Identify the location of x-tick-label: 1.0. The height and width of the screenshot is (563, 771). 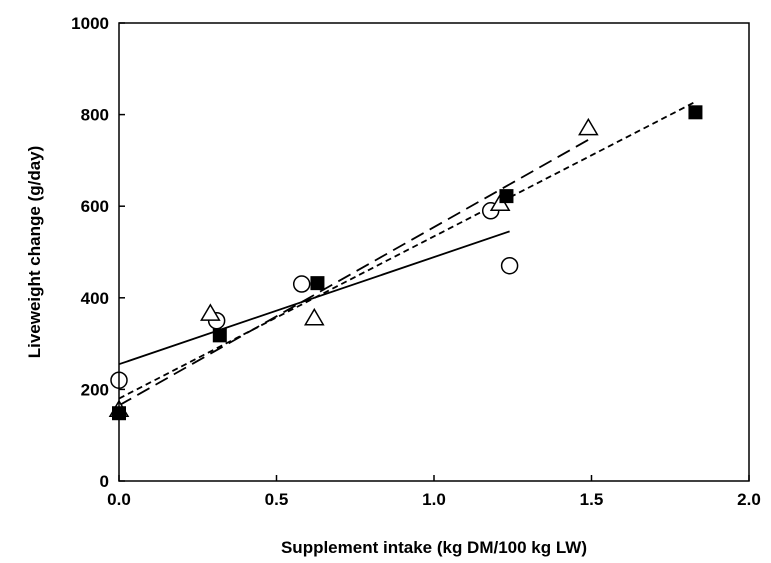
(434, 499).